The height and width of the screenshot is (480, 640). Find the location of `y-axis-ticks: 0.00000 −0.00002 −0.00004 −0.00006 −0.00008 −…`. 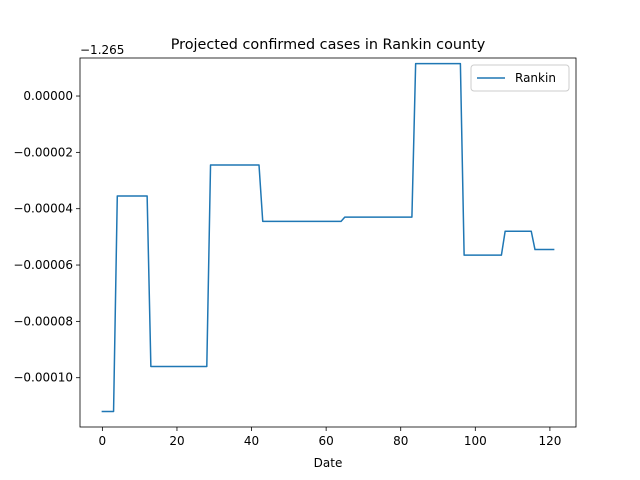

y-axis-ticks: 0.00000 −0.00002 −0.00004 −0.00006 −0.00008 −… is located at coordinates (46, 237).